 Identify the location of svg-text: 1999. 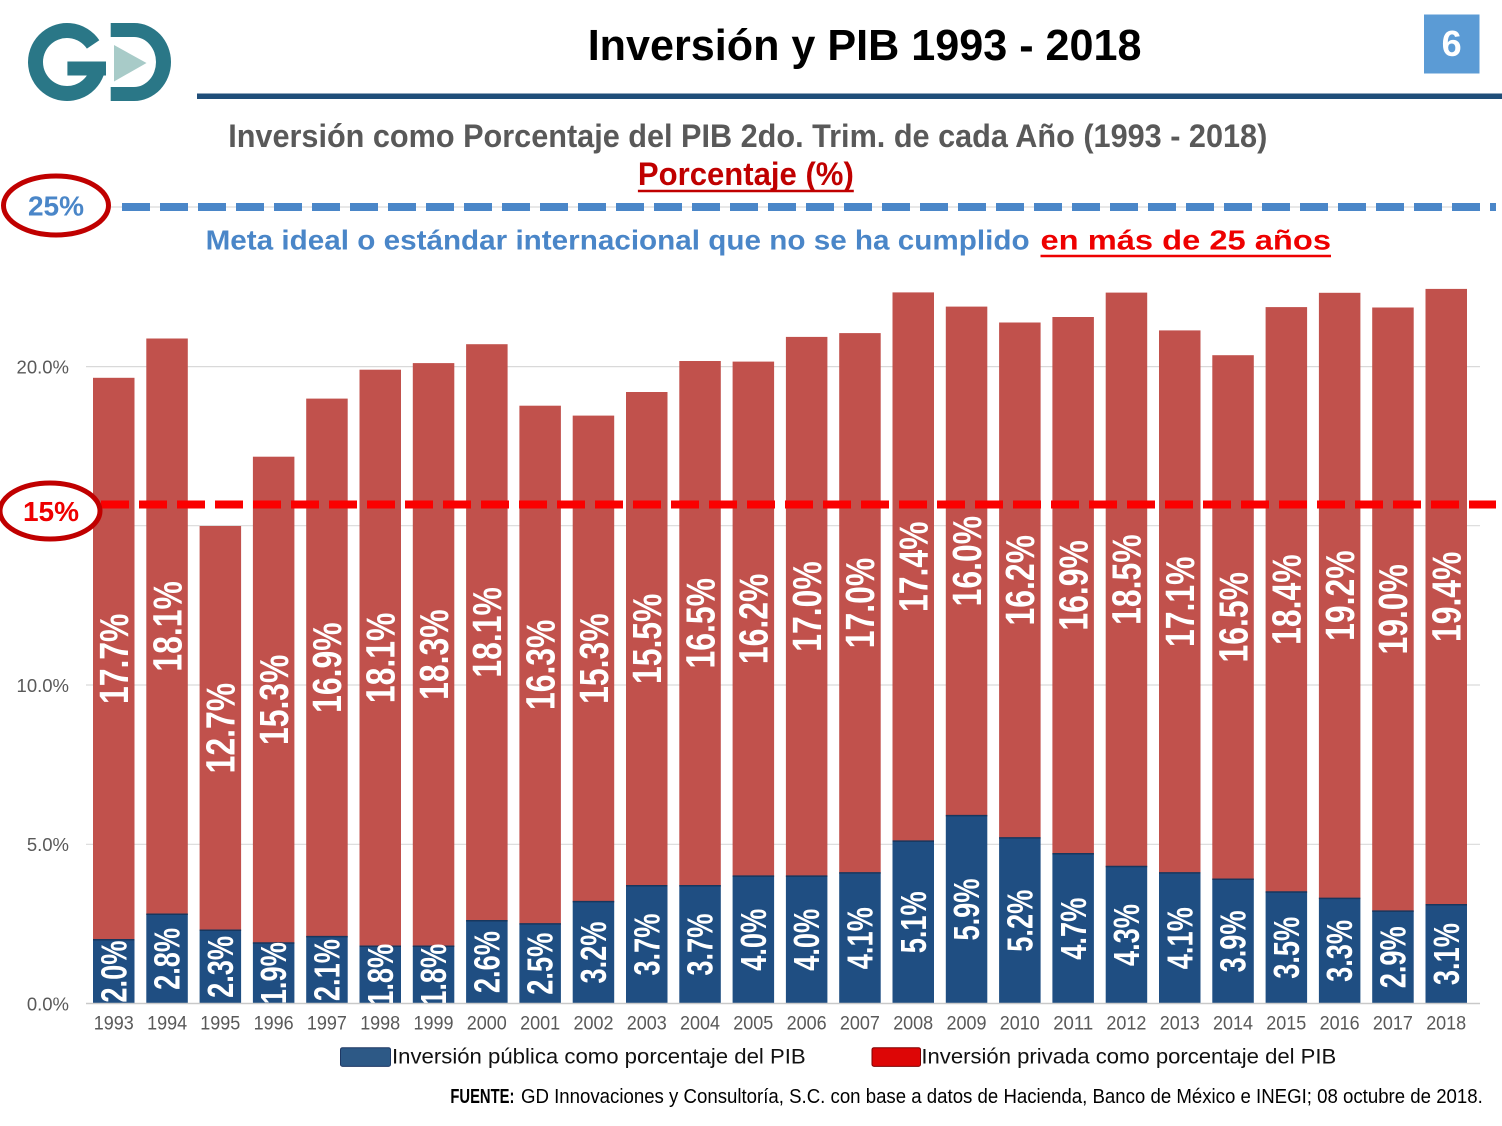
(434, 1024).